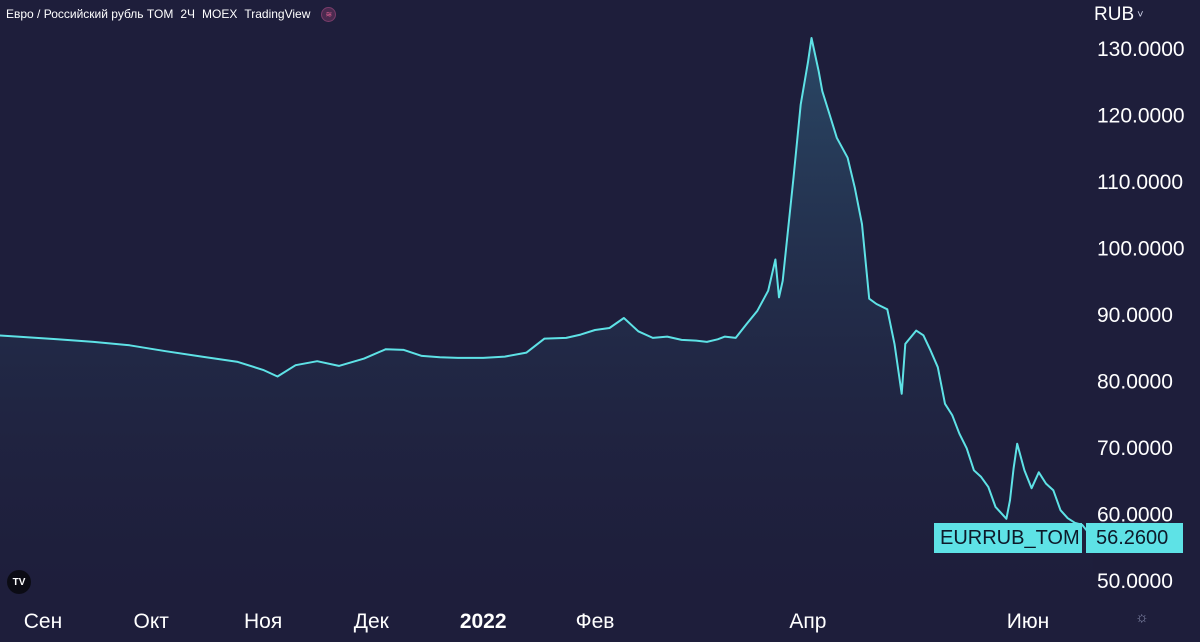  What do you see at coordinates (1141, 249) in the screenshot?
I see `y-tick-label: 100.0000` at bounding box center [1141, 249].